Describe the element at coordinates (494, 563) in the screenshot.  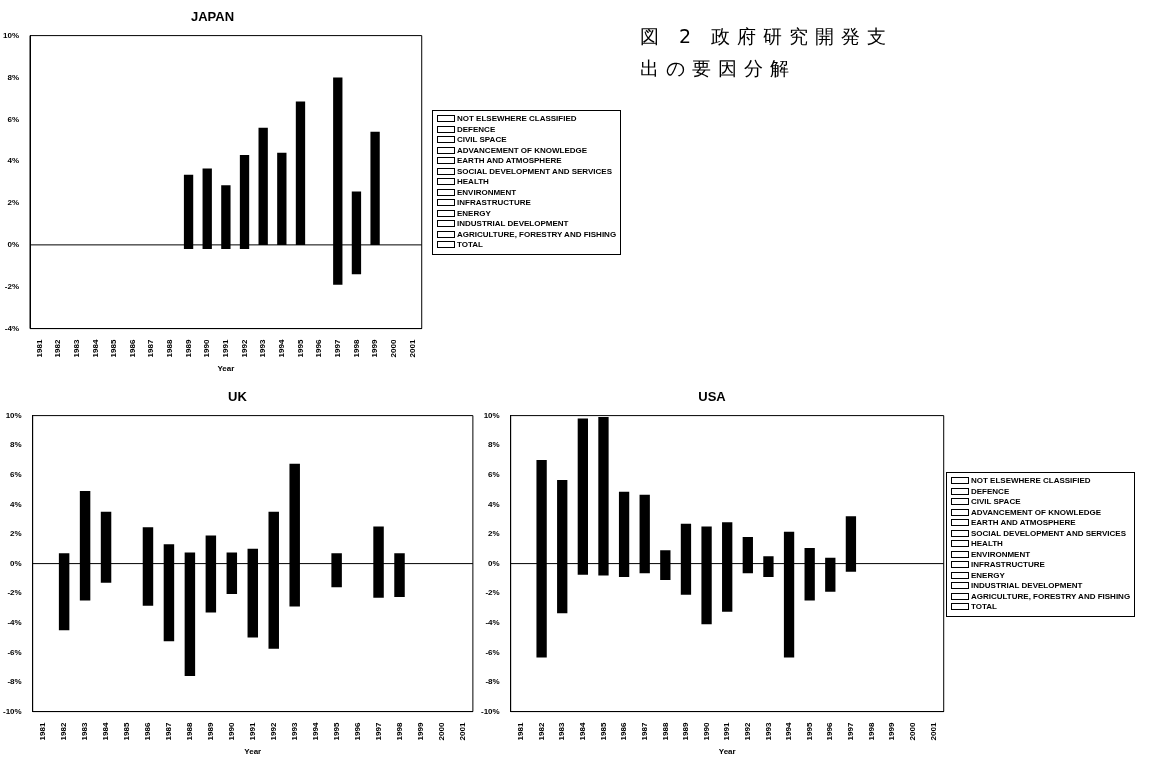
I see `y-tick-label: 0%` at that location.